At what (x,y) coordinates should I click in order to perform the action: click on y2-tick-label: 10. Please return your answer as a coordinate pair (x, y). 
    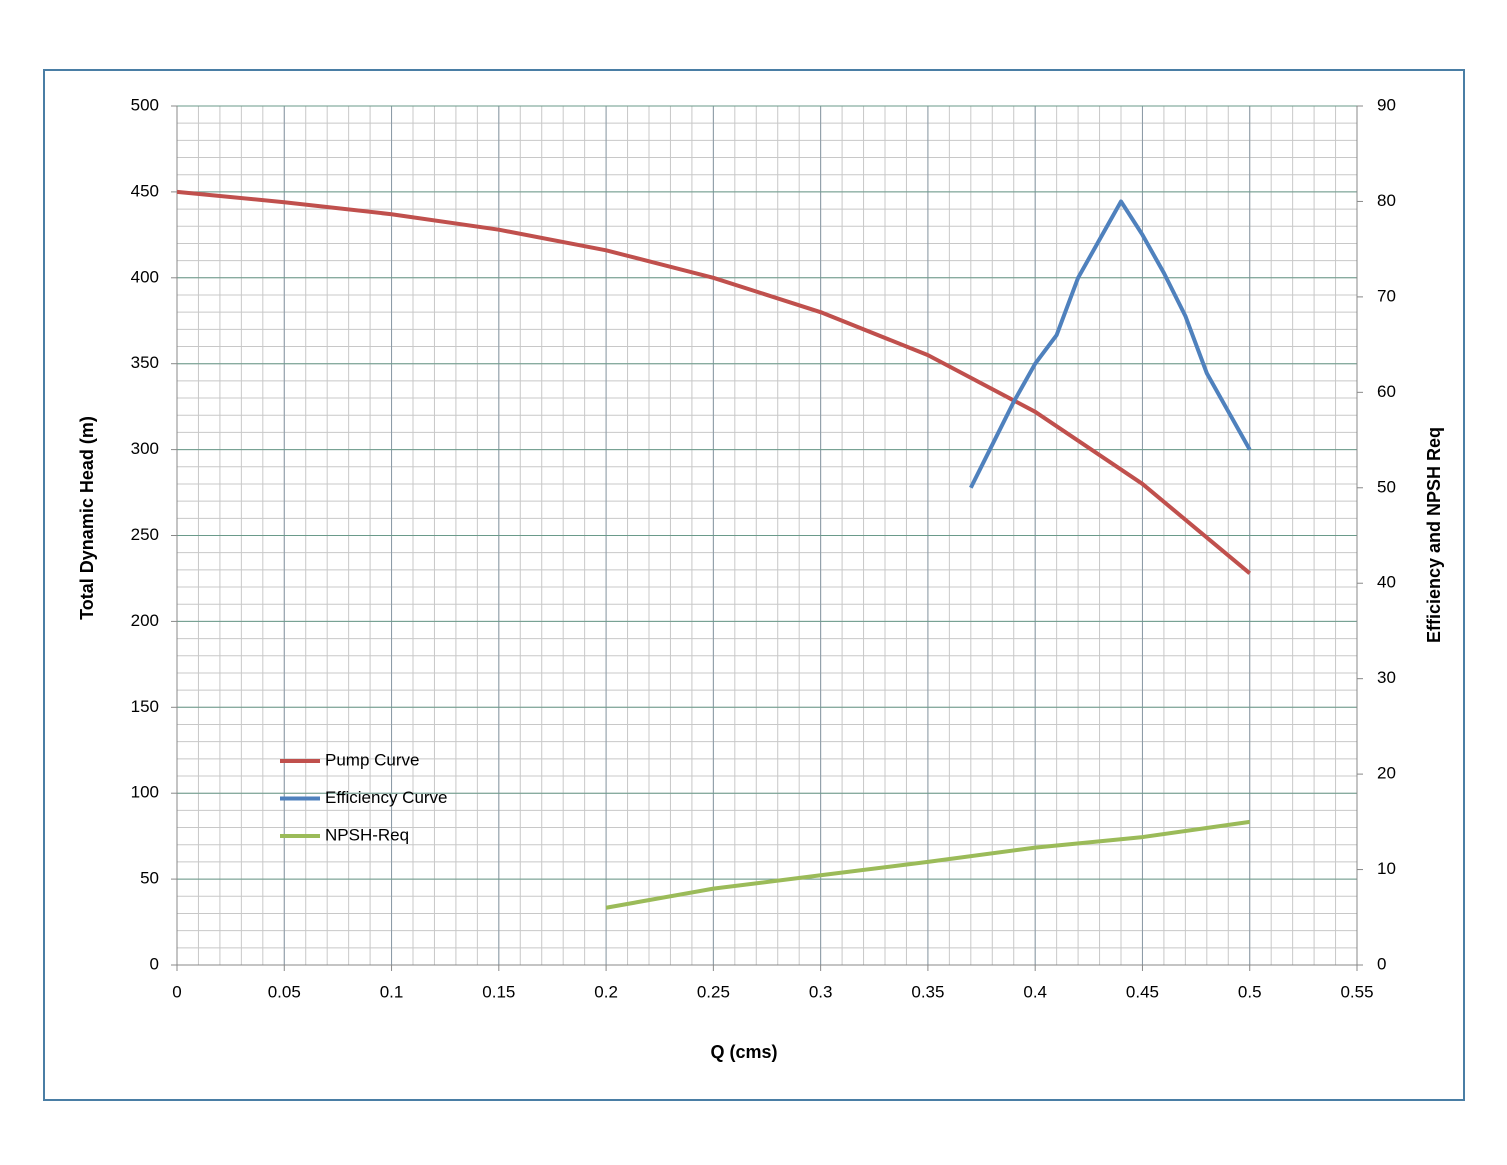
    Looking at the image, I should click on (1386, 868).